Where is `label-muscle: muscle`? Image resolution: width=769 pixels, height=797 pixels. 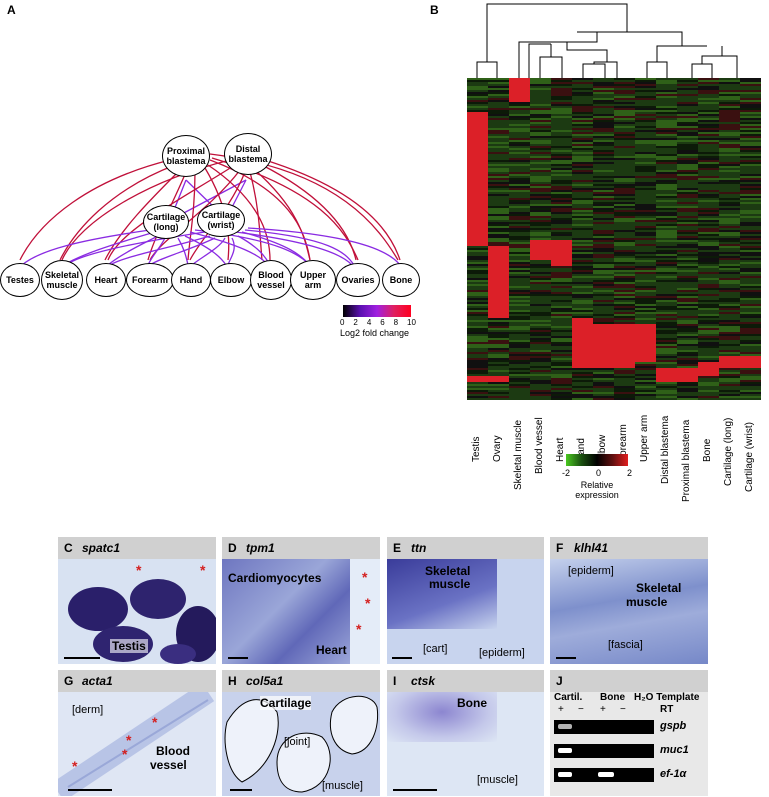
label-muscle: muscle is located at coordinates (647, 602).